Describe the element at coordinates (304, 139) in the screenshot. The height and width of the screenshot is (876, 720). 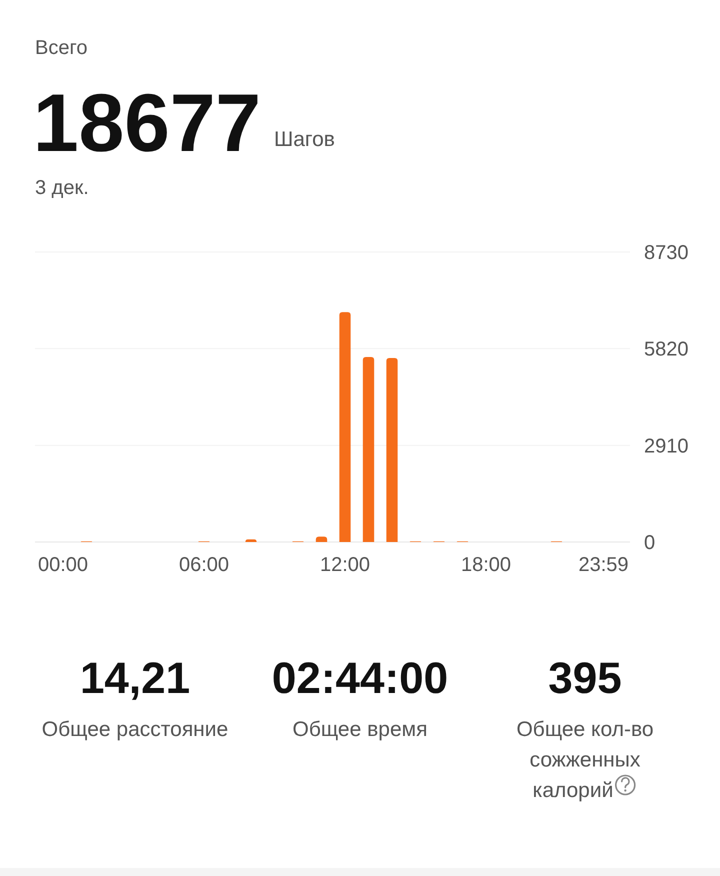
I see `text: Шагов` at that location.